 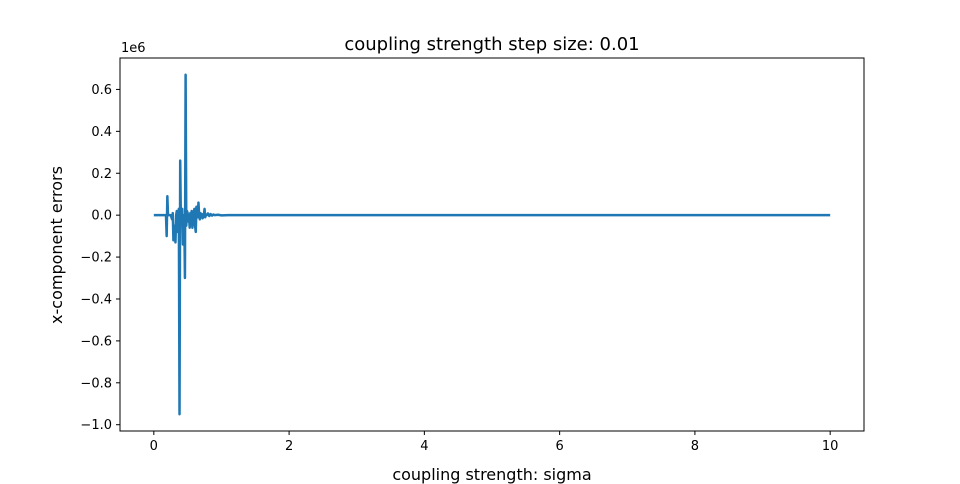 I want to click on y-offset-label: 1e6, so click(x=133, y=48).